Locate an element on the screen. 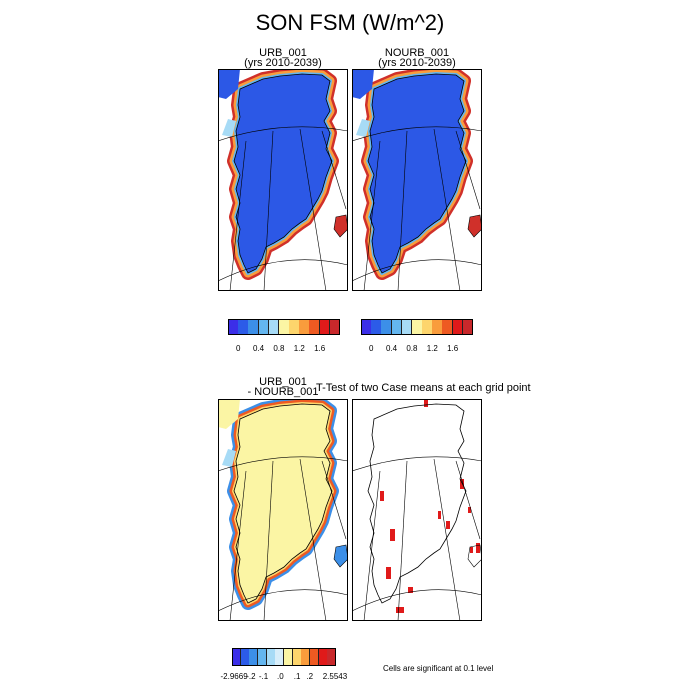 The width and height of the screenshot is (700, 700). panel-title-urb-line1: URB_001 is located at coordinates (283, 53).